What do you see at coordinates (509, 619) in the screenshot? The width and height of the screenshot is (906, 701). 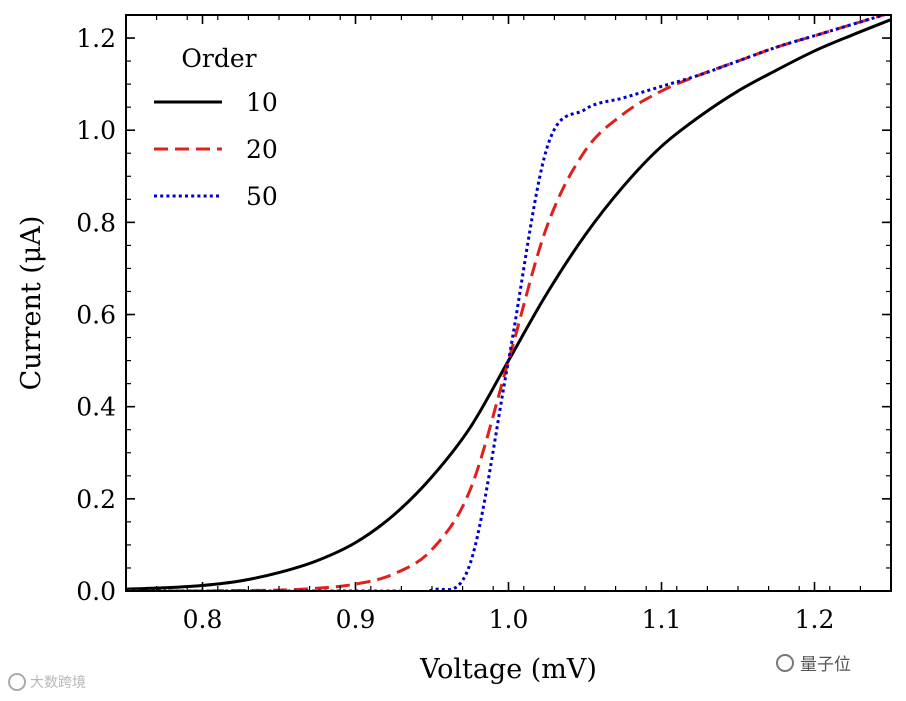 I see `x-tick-label: 1.0` at bounding box center [509, 619].